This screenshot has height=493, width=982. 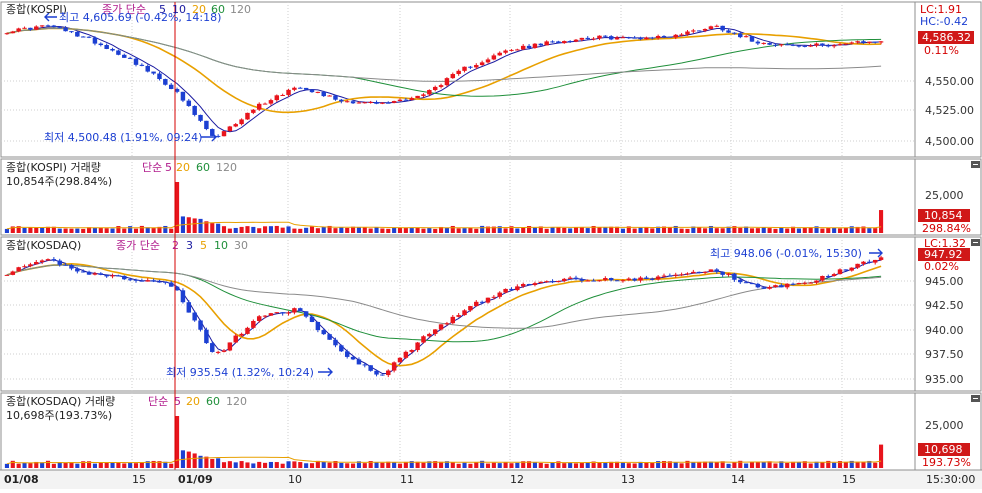 What do you see at coordinates (124, 9) in the screenshot?
I see `kospi-ma-prefix: 종가 단순` at bounding box center [124, 9].